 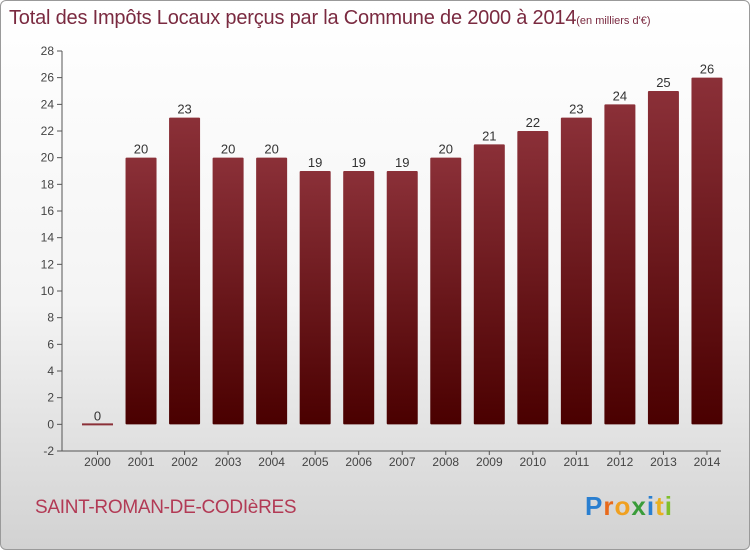 I want to click on logo-letter: x, so click(x=639, y=506).